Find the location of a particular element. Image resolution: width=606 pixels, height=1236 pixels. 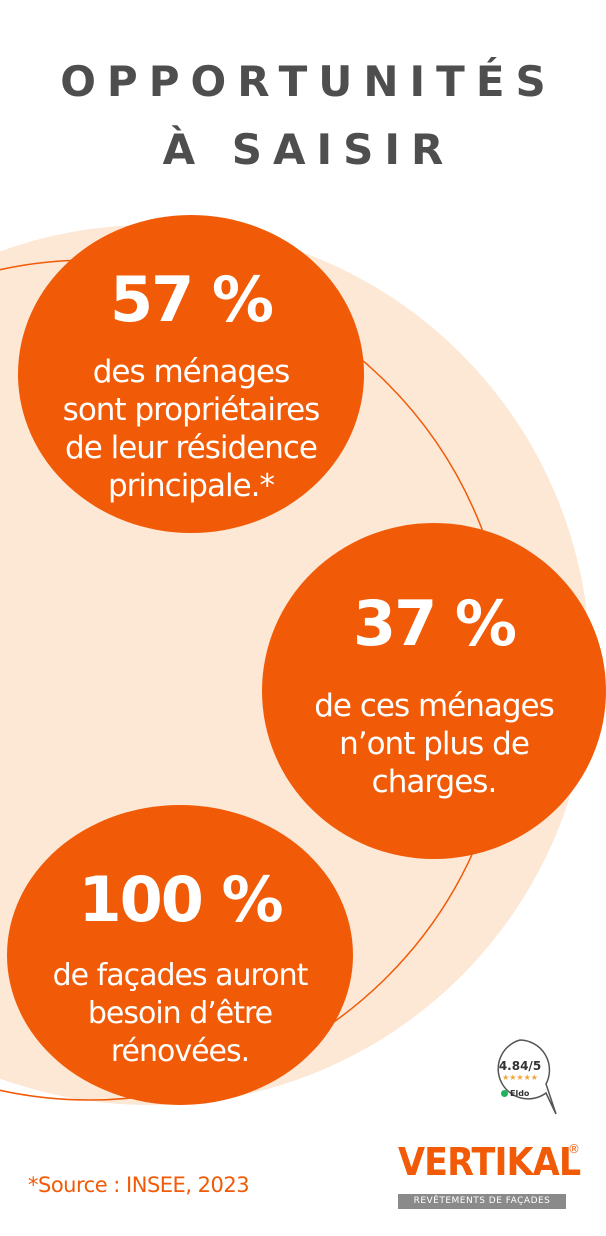

stat-description-line: de façades auront is located at coordinates (180, 975).